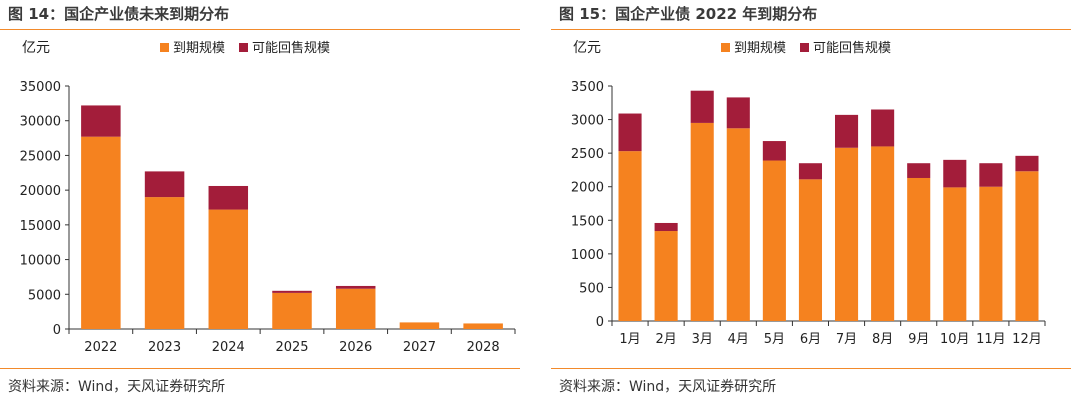  What do you see at coordinates (774, 339) in the screenshot?
I see `x-tick-label: 5月` at bounding box center [774, 339].